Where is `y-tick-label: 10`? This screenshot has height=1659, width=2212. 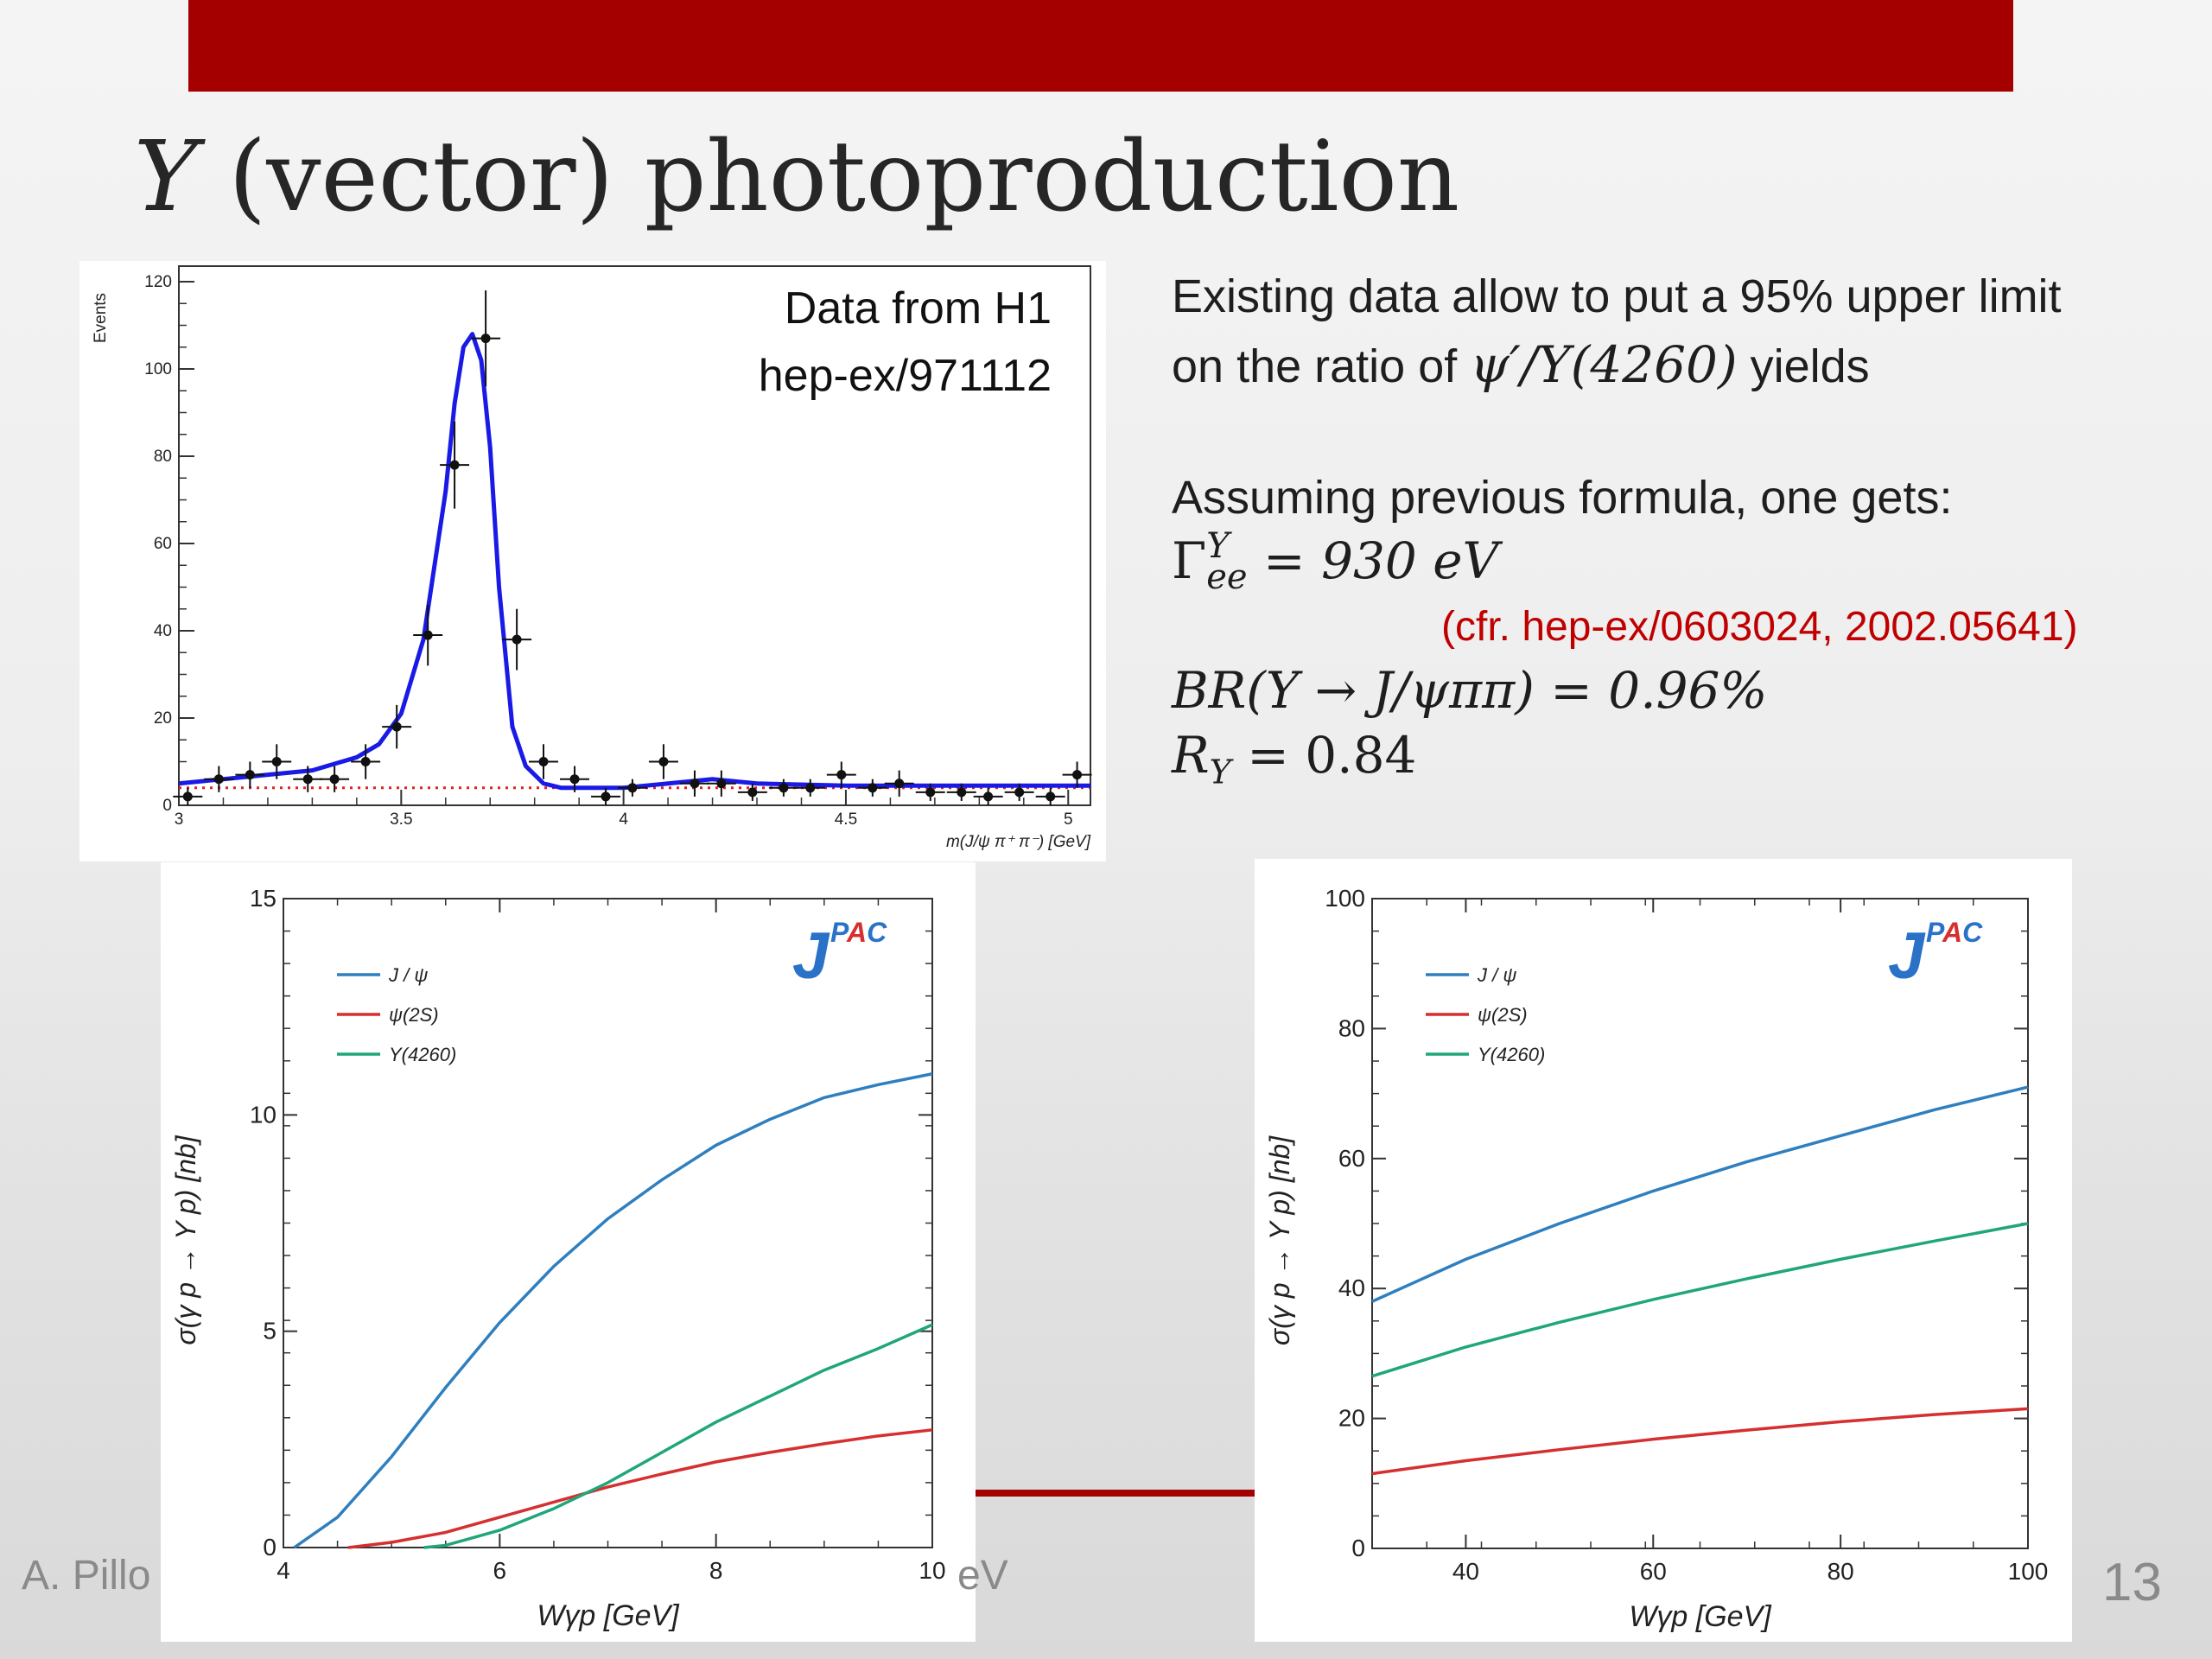
y-tick-label: 10 is located at coordinates (263, 1114).